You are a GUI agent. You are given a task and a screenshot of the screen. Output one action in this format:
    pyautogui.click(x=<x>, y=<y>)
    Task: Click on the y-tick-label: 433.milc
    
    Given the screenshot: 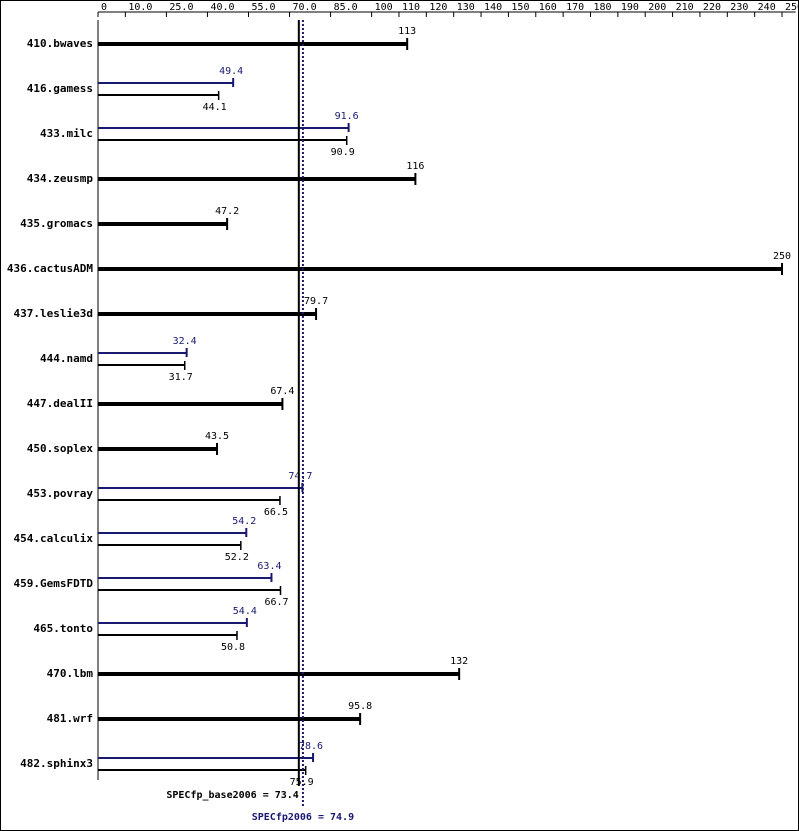 What is the action you would take?
    pyautogui.click(x=66, y=133)
    